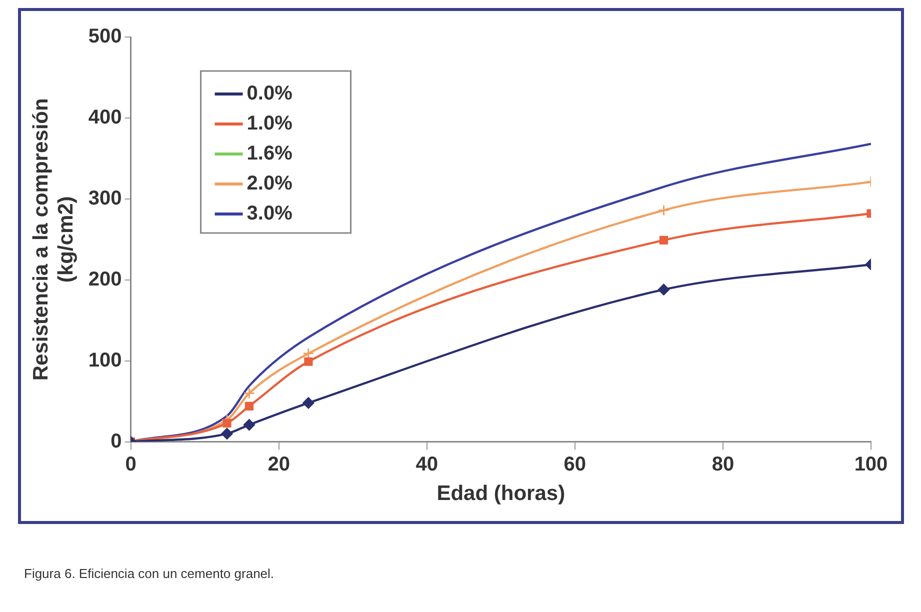 This screenshot has height=612, width=921. Describe the element at coordinates (105, 360) in the screenshot. I see `y-tick-label: 100` at that location.